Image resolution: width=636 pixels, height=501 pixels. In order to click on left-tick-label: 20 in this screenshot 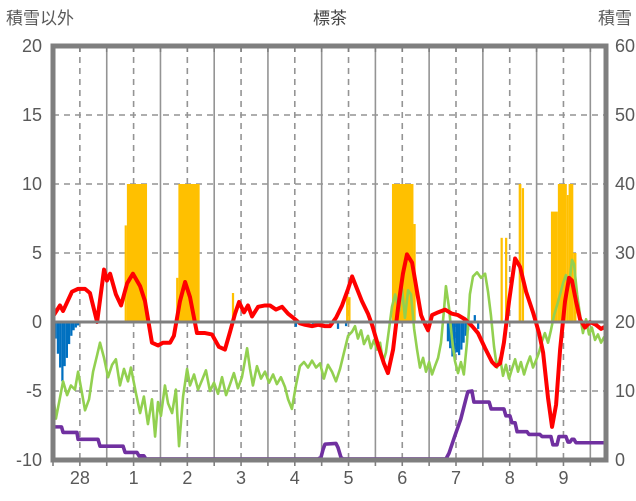, I will do `click(32, 46)`.